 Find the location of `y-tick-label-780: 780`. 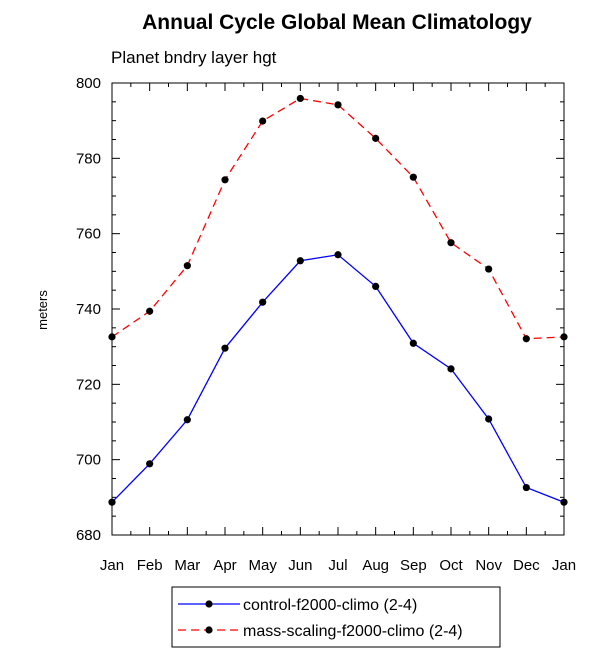

y-tick-label-780: 780 is located at coordinates (88, 158).